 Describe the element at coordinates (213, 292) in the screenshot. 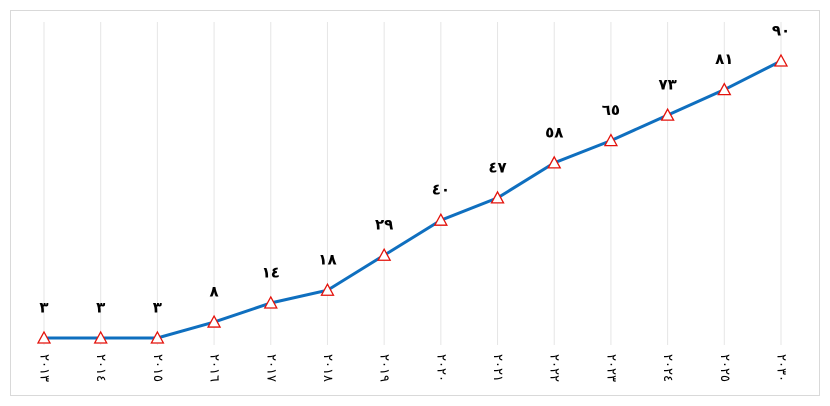

I see `data-label: ٨` at that location.